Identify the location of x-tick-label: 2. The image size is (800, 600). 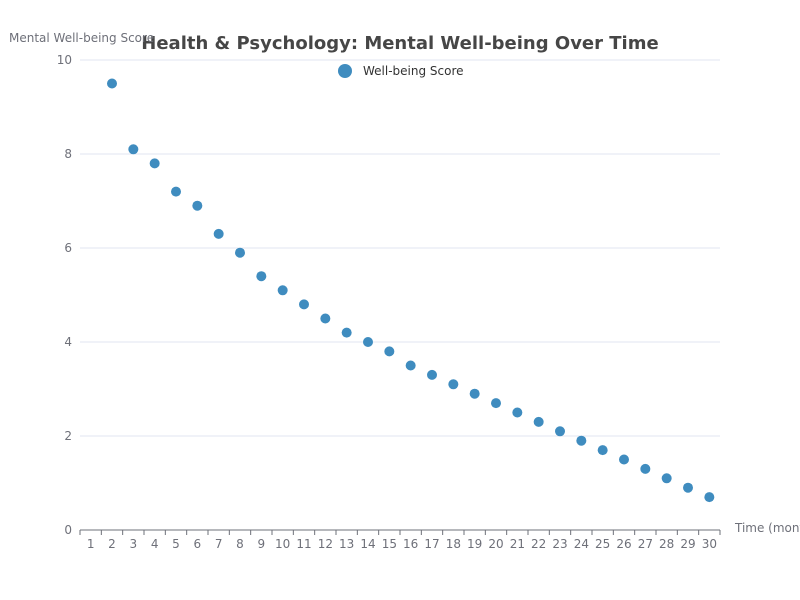
(112, 544).